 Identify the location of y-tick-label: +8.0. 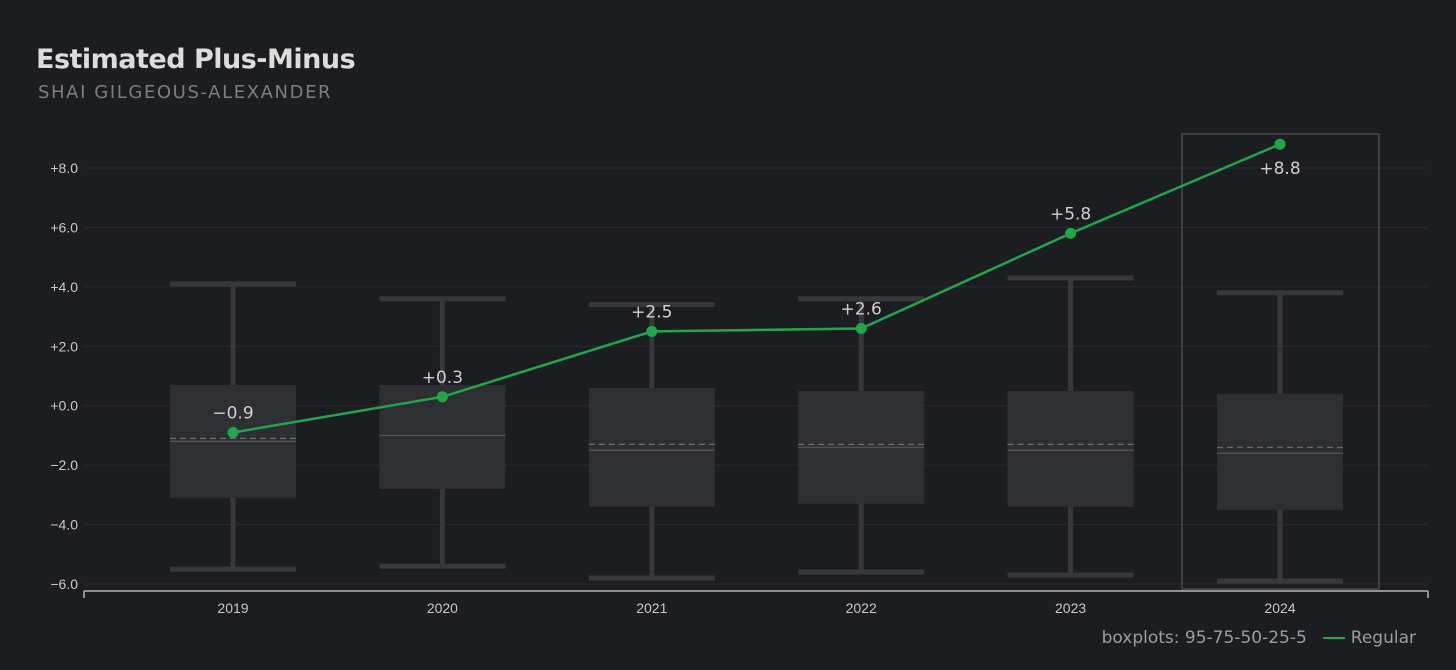
(64, 168).